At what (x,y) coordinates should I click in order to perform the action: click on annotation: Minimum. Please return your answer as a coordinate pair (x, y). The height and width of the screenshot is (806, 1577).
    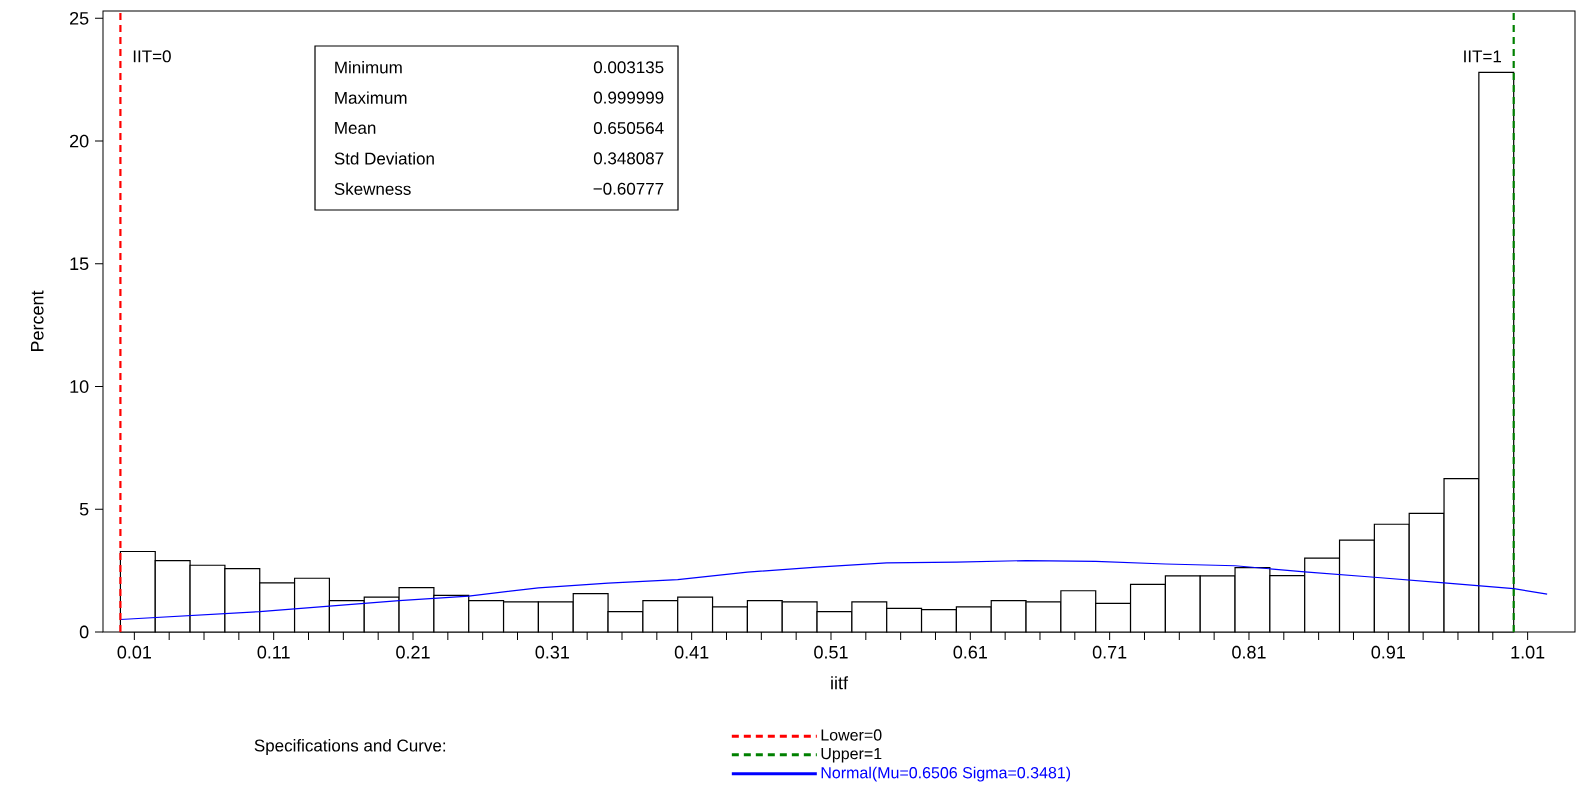
    Looking at the image, I should click on (368, 67).